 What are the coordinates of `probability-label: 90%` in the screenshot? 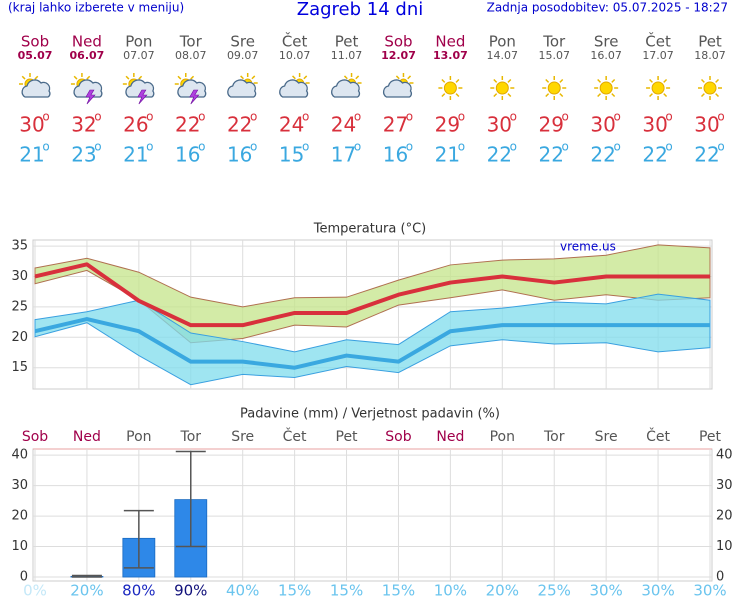 It's located at (190, 591).